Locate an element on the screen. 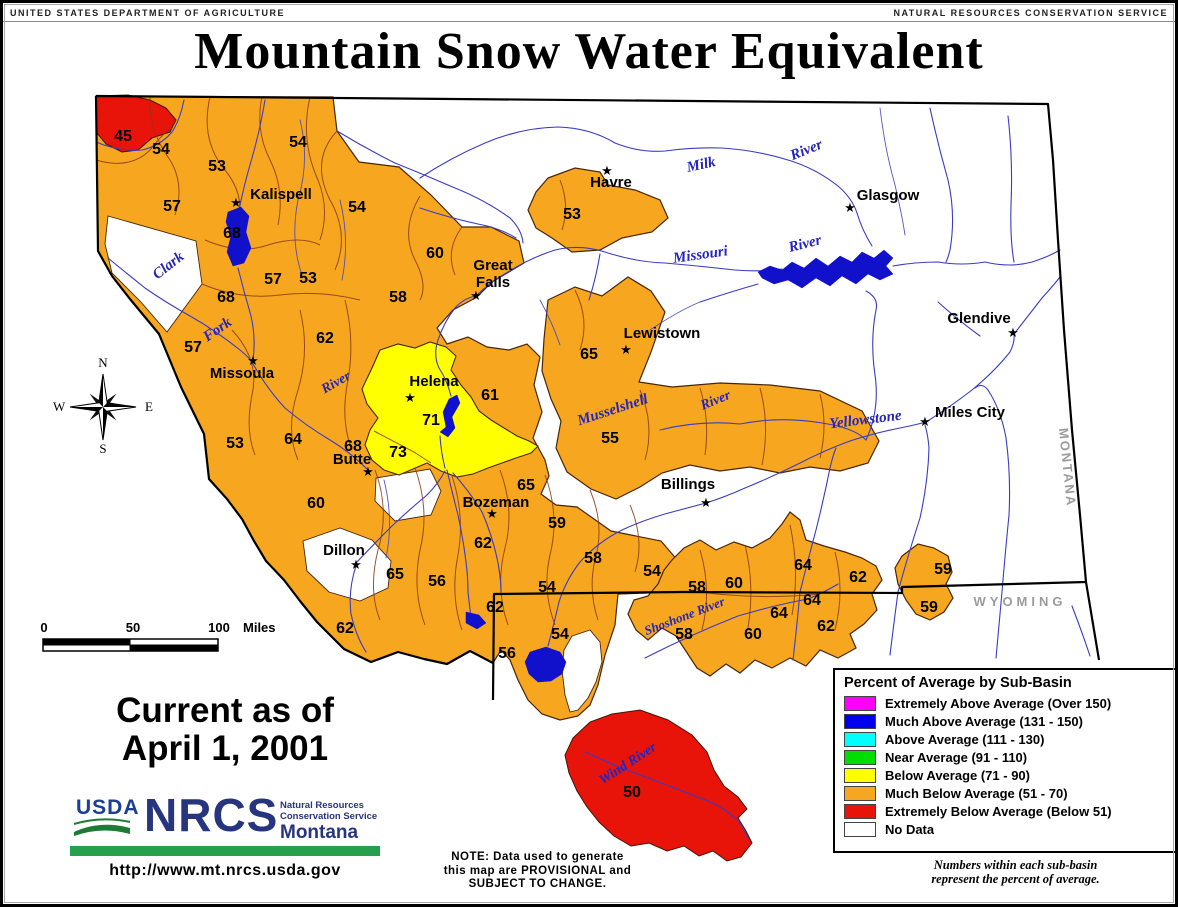 Image resolution: width=1178 pixels, height=907 pixels. compass-s: S is located at coordinates (102, 448).